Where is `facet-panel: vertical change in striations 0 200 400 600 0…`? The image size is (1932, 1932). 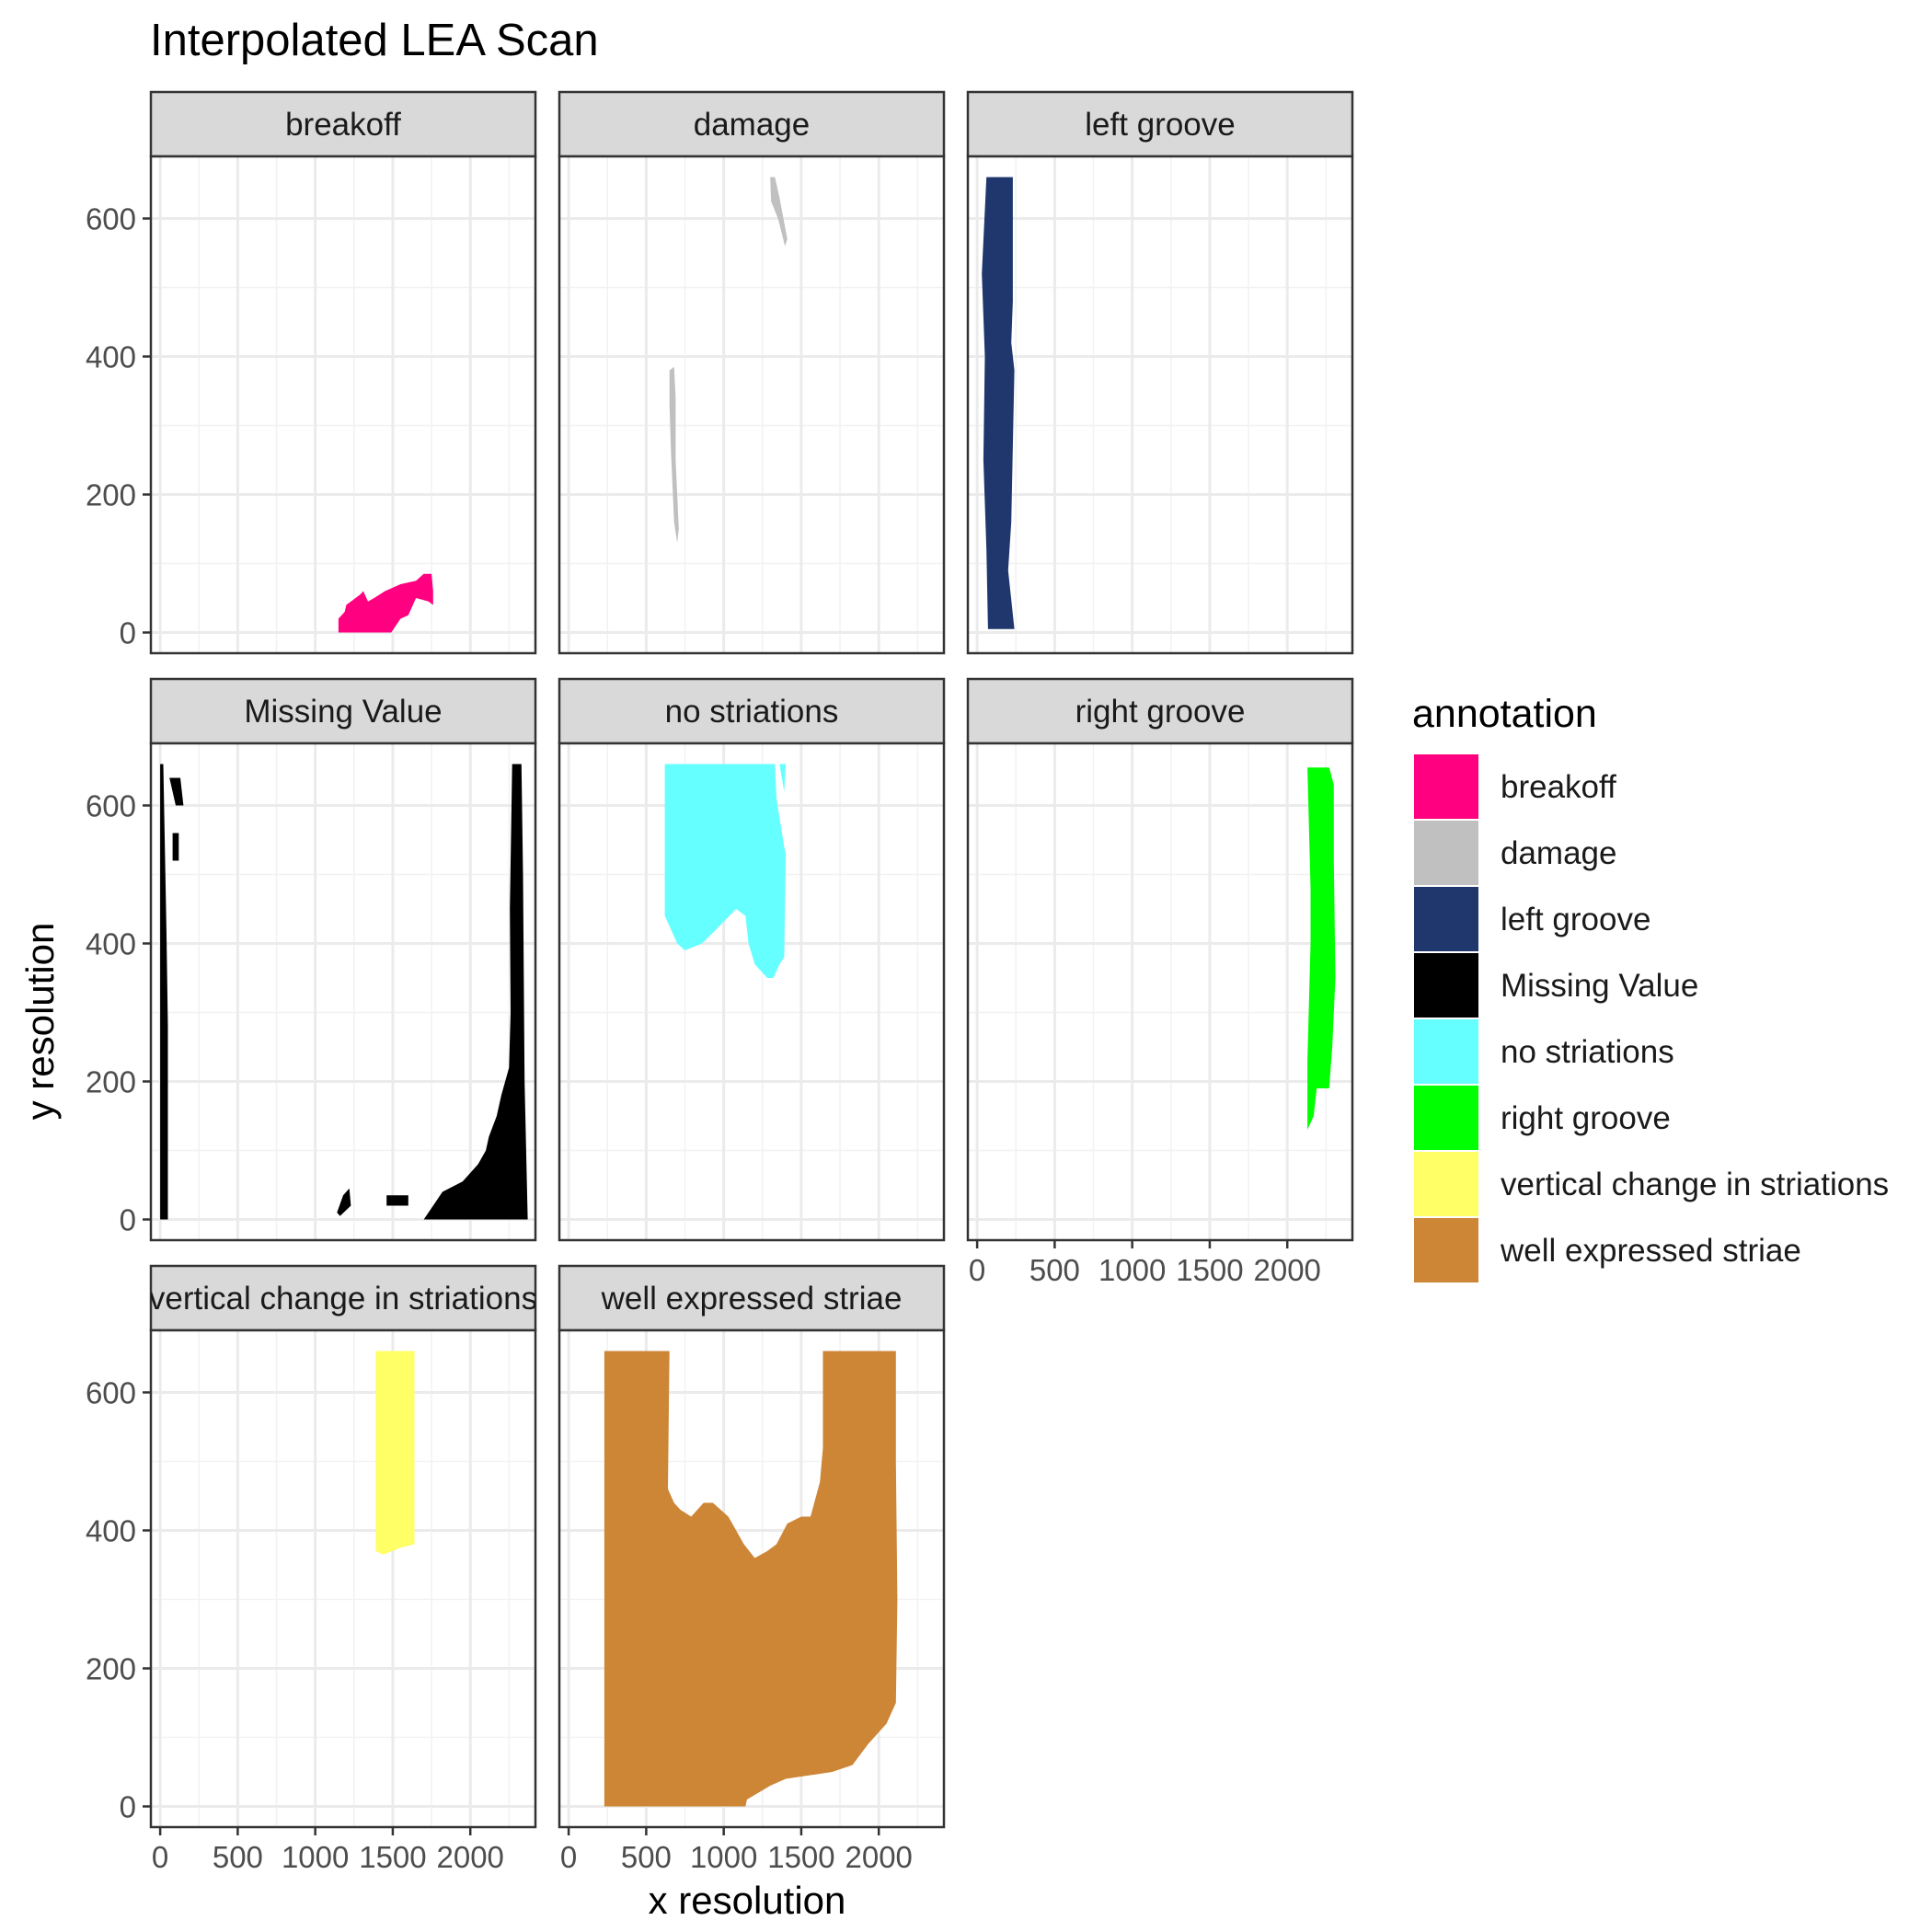 facet-panel: vertical change in striations 0 200 400 600 0… is located at coordinates (311, 1569).